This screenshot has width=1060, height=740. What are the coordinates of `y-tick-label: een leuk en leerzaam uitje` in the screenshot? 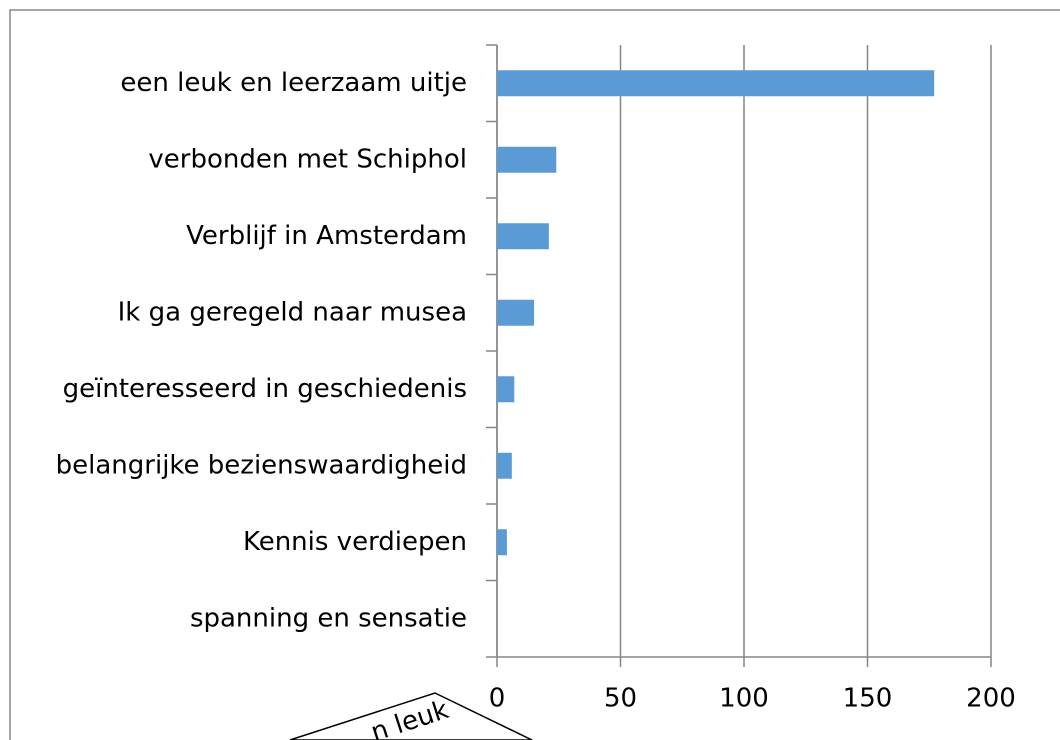 It's located at (293, 83).